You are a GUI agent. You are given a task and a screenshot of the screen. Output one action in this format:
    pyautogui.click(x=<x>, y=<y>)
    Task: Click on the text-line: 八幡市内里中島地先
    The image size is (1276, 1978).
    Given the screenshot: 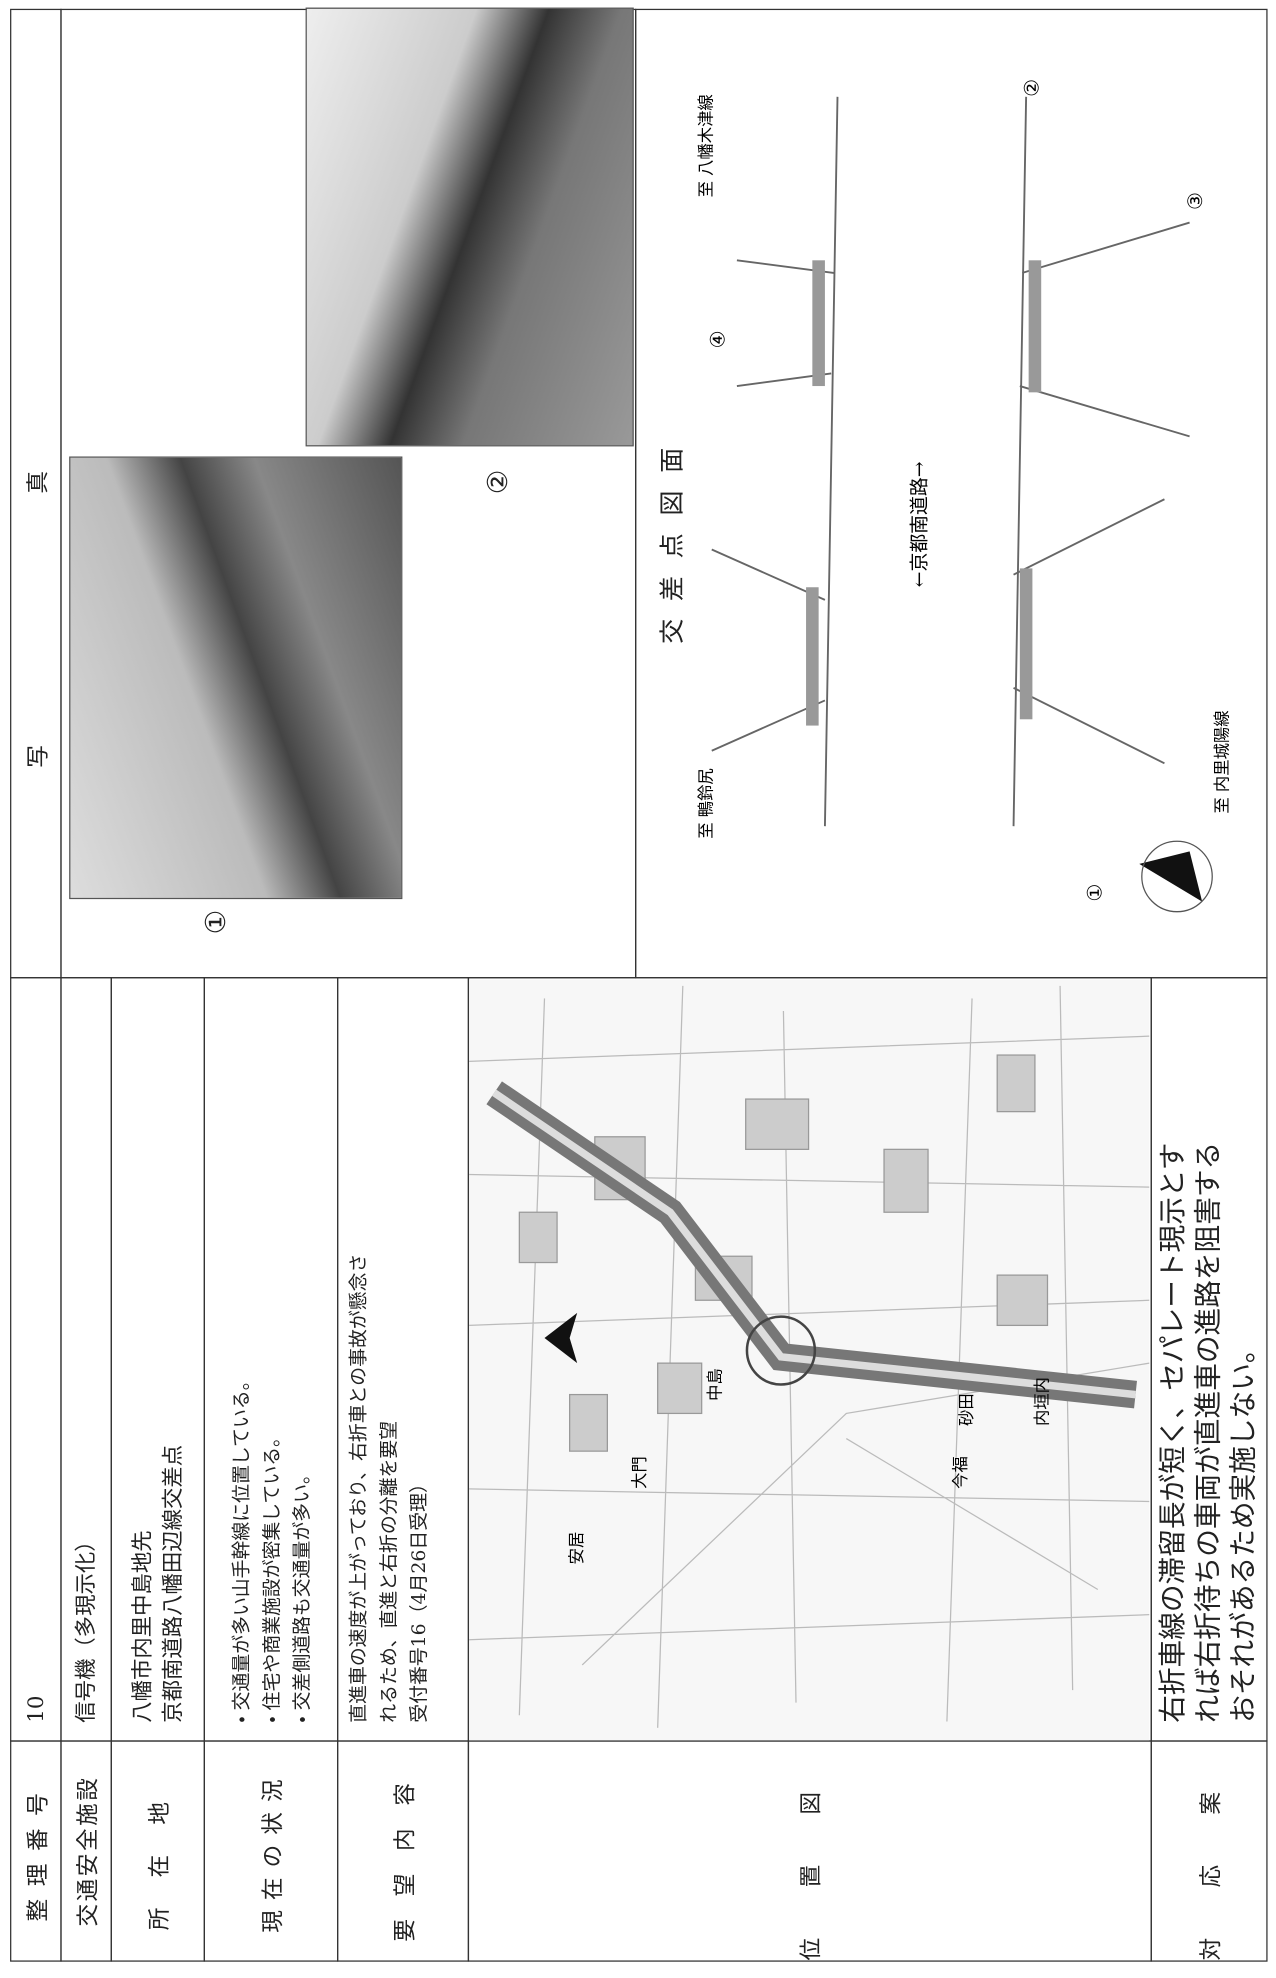 What is the action you would take?
    pyautogui.click(x=143, y=1626)
    